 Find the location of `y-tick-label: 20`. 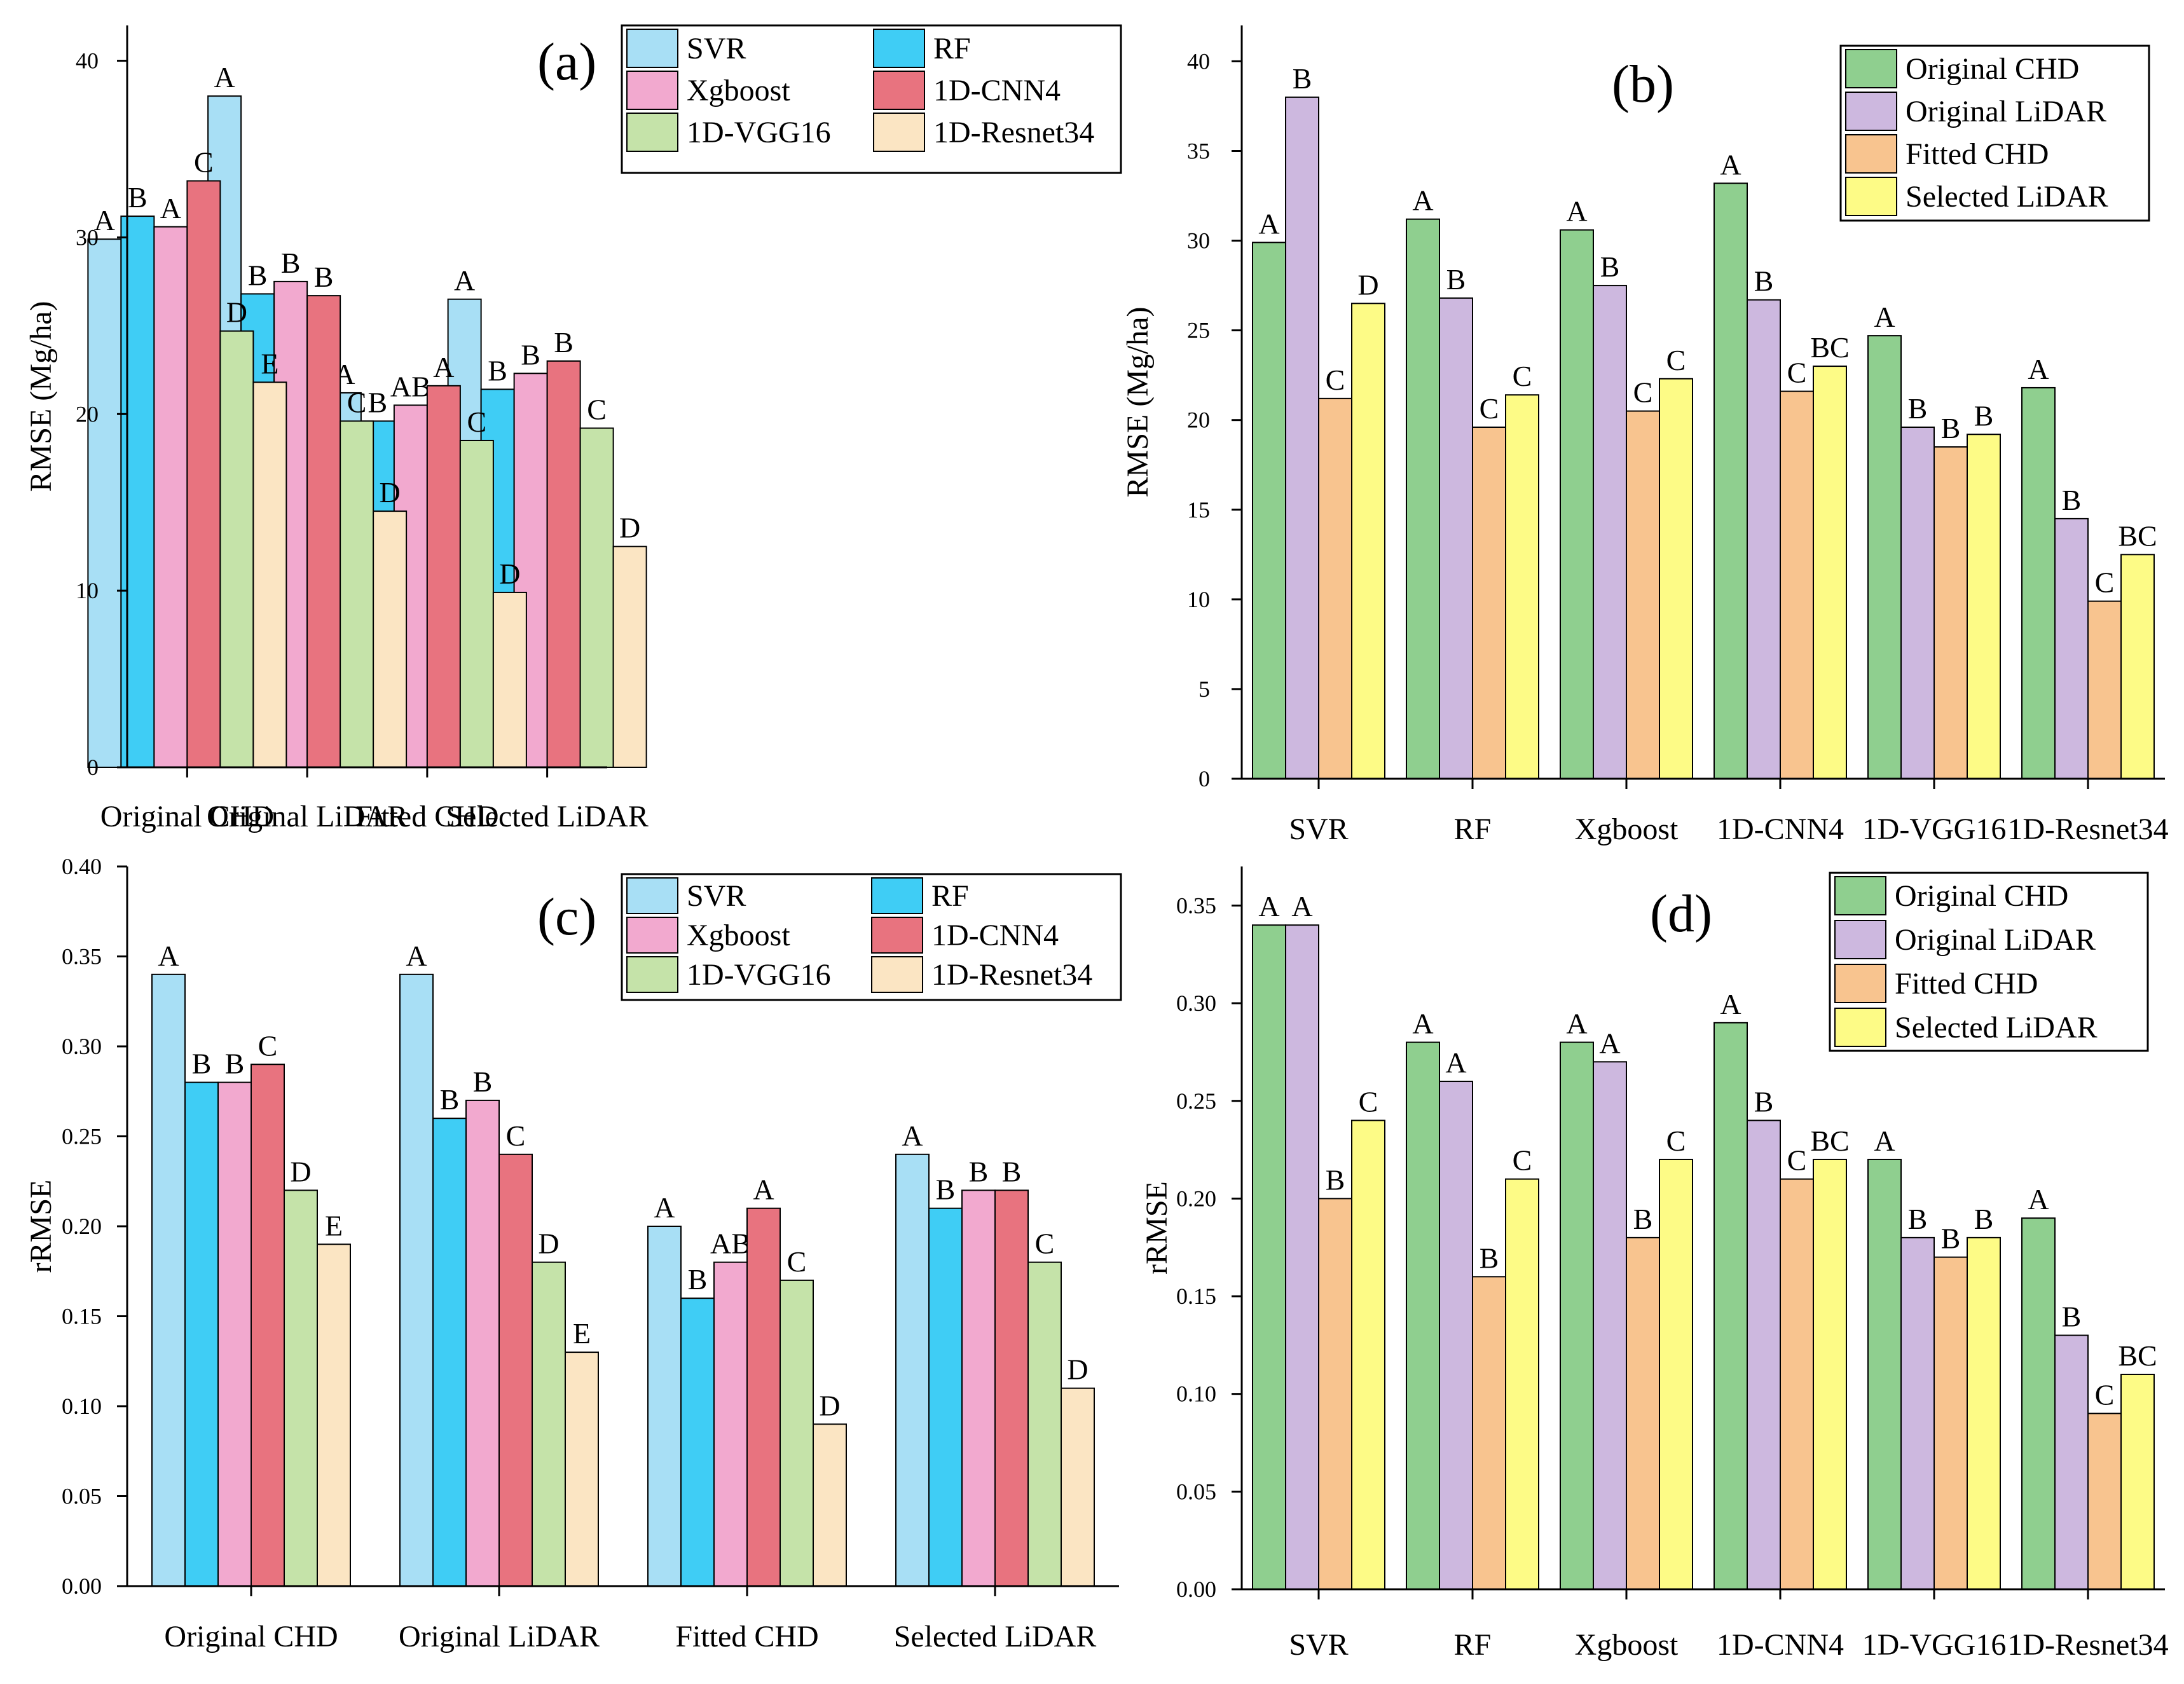

y-tick-label: 20 is located at coordinates (87, 414).